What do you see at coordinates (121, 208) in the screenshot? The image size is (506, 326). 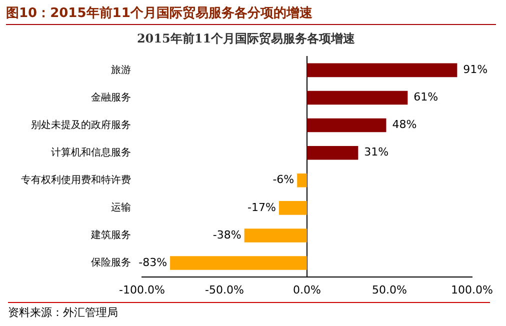 I see `y-tick-label: 运输` at bounding box center [121, 208].